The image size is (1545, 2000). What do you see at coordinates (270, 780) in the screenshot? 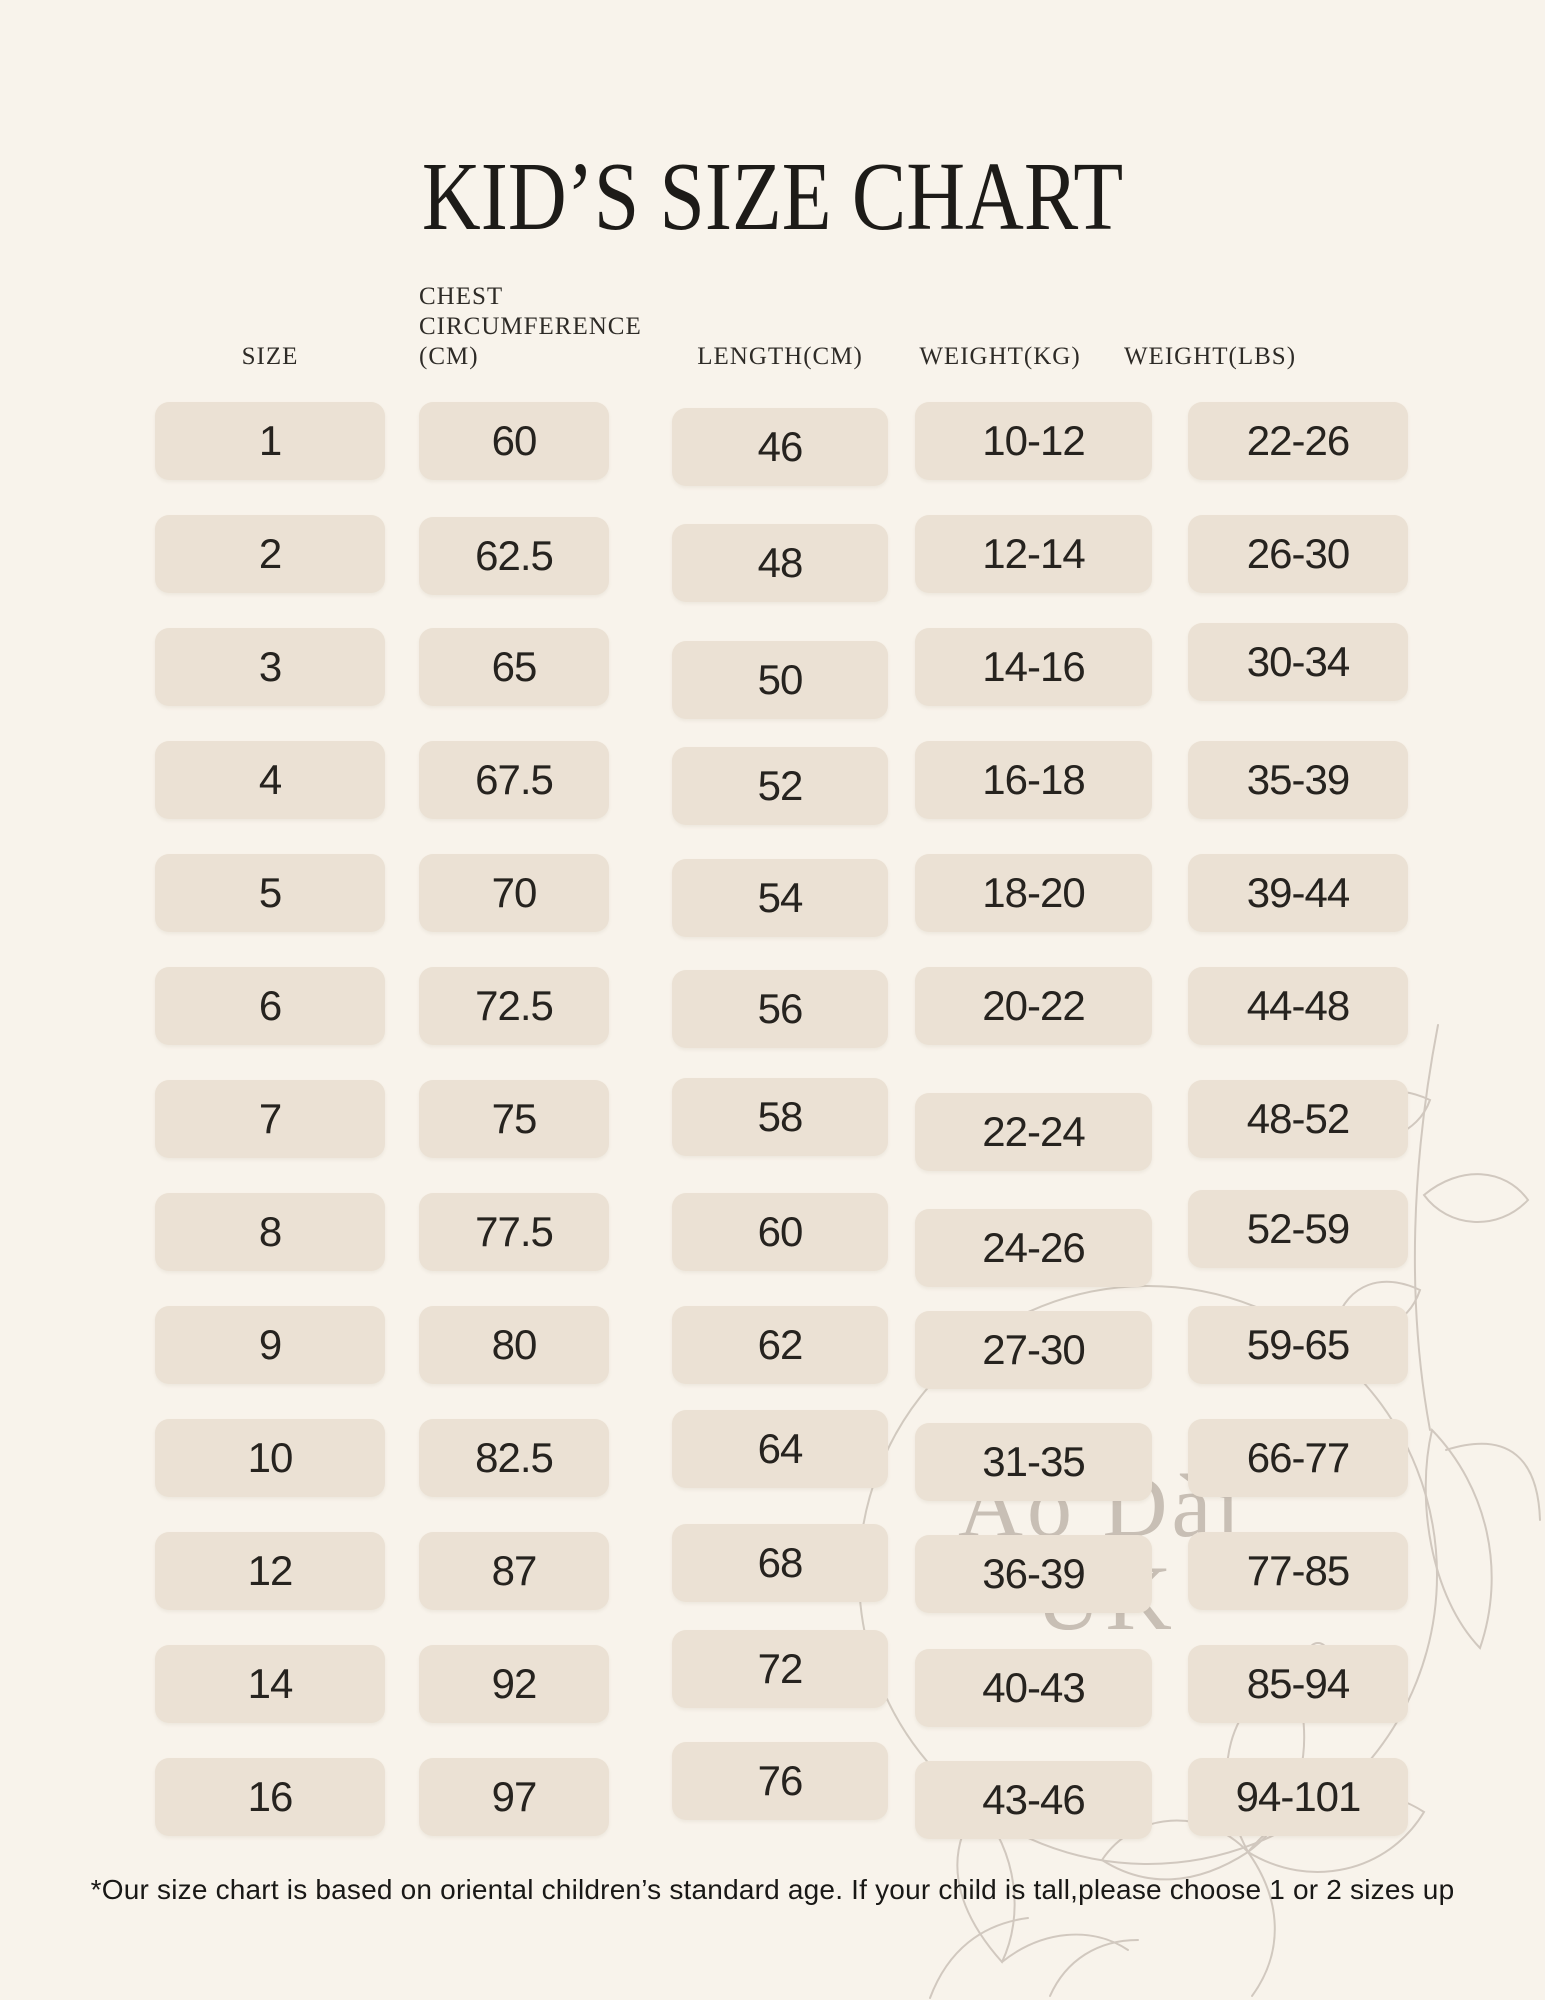
I see `table-cell: 4` at bounding box center [270, 780].